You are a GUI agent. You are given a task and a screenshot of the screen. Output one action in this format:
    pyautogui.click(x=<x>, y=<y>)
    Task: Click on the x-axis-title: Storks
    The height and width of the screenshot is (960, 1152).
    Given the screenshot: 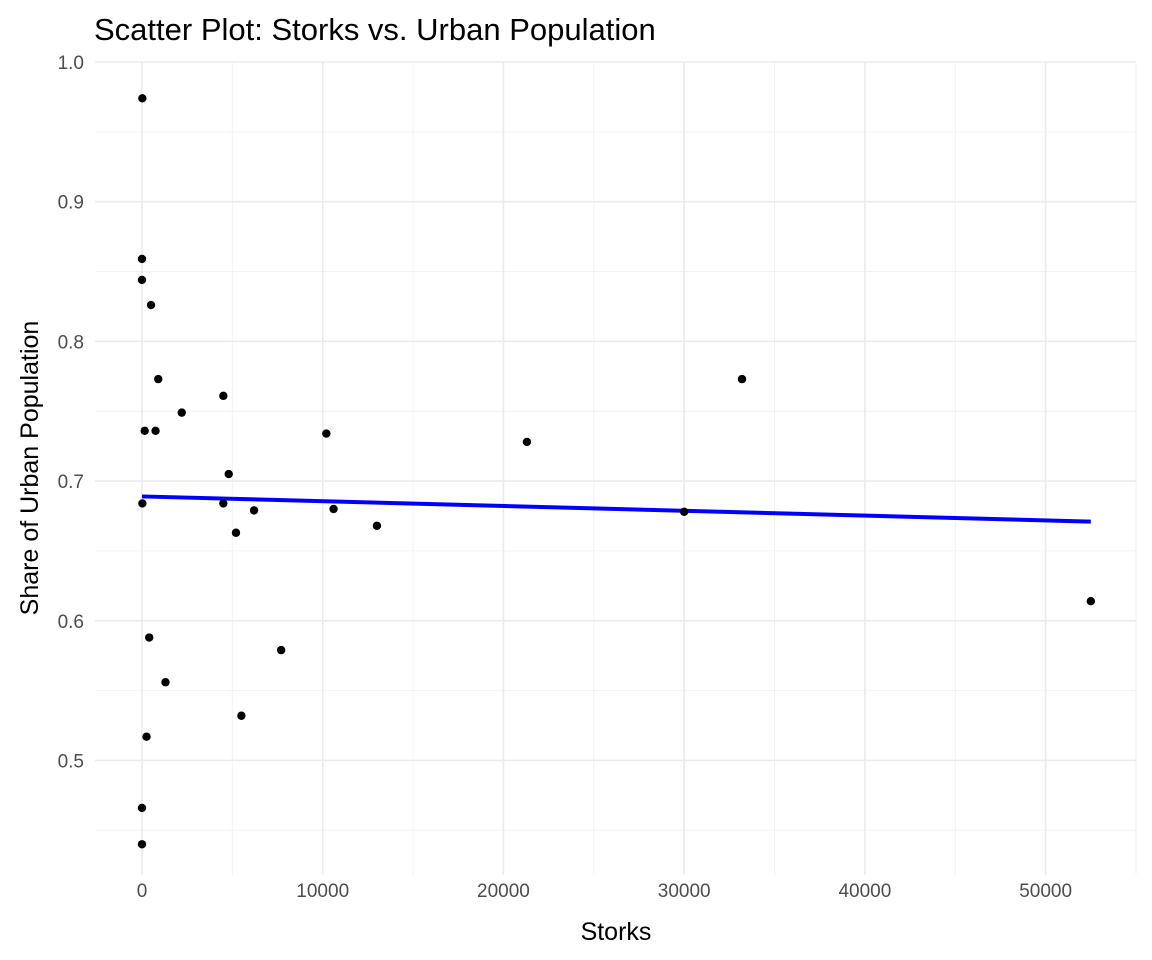 What is the action you would take?
    pyautogui.click(x=616, y=932)
    